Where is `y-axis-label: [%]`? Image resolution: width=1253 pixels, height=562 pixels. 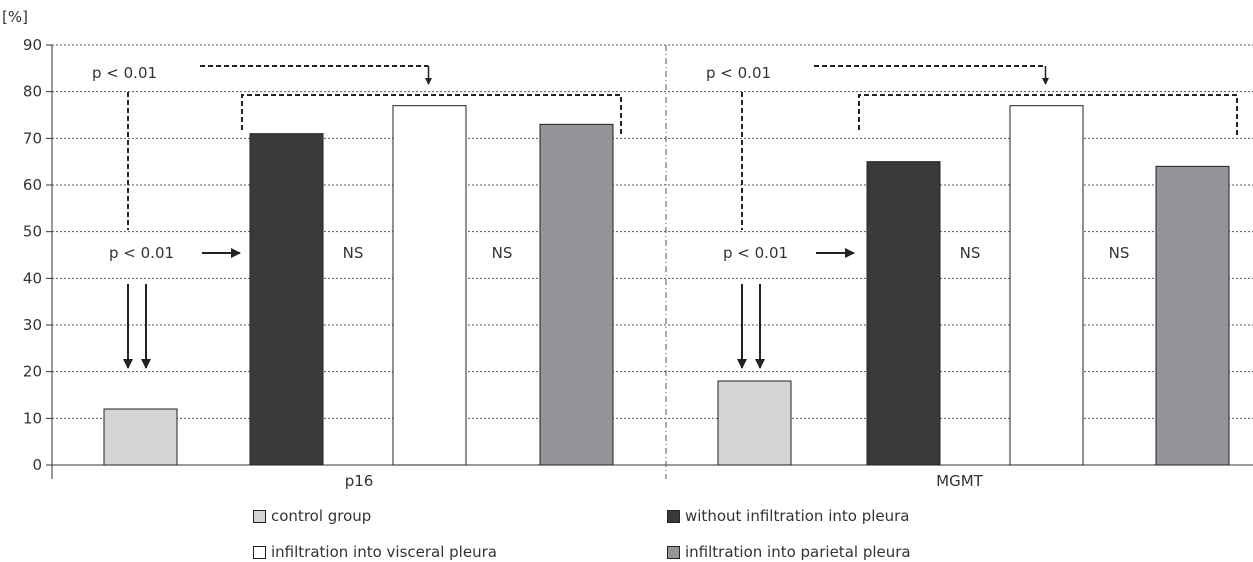 y-axis-label: [%] is located at coordinates (15, 17).